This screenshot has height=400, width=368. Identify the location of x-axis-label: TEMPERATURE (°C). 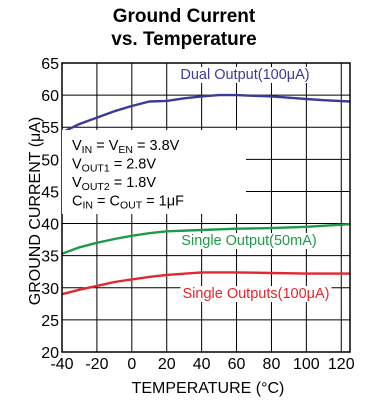
(208, 388).